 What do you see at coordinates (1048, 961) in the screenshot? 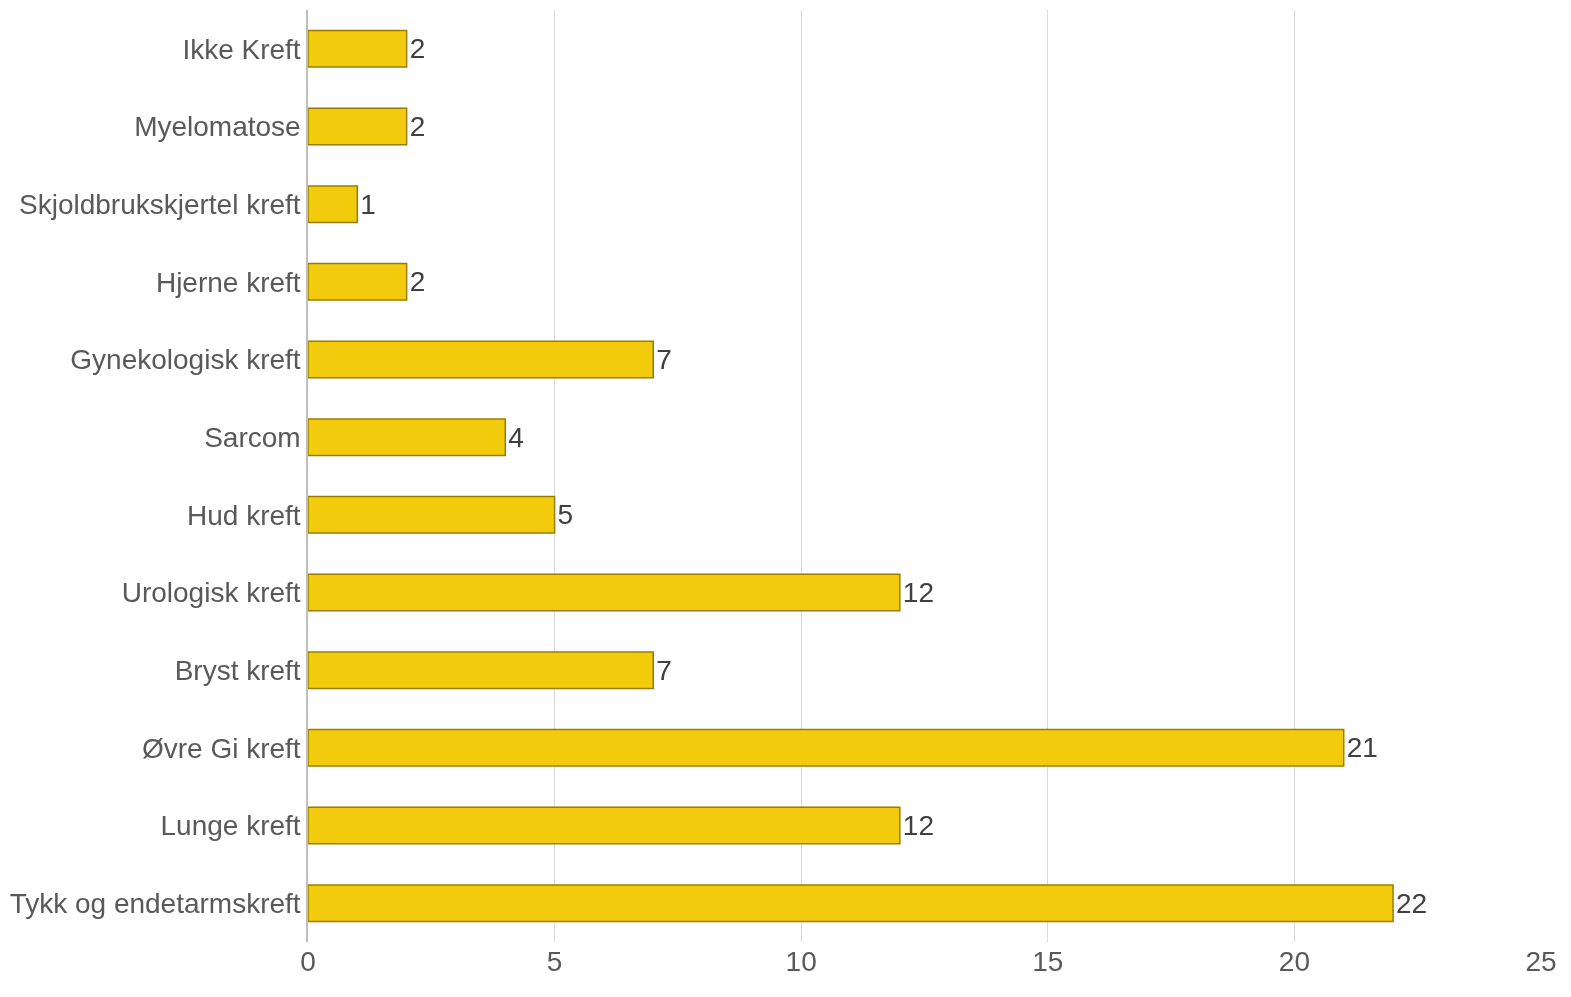
I see `x-tick-label: 15` at bounding box center [1048, 961].